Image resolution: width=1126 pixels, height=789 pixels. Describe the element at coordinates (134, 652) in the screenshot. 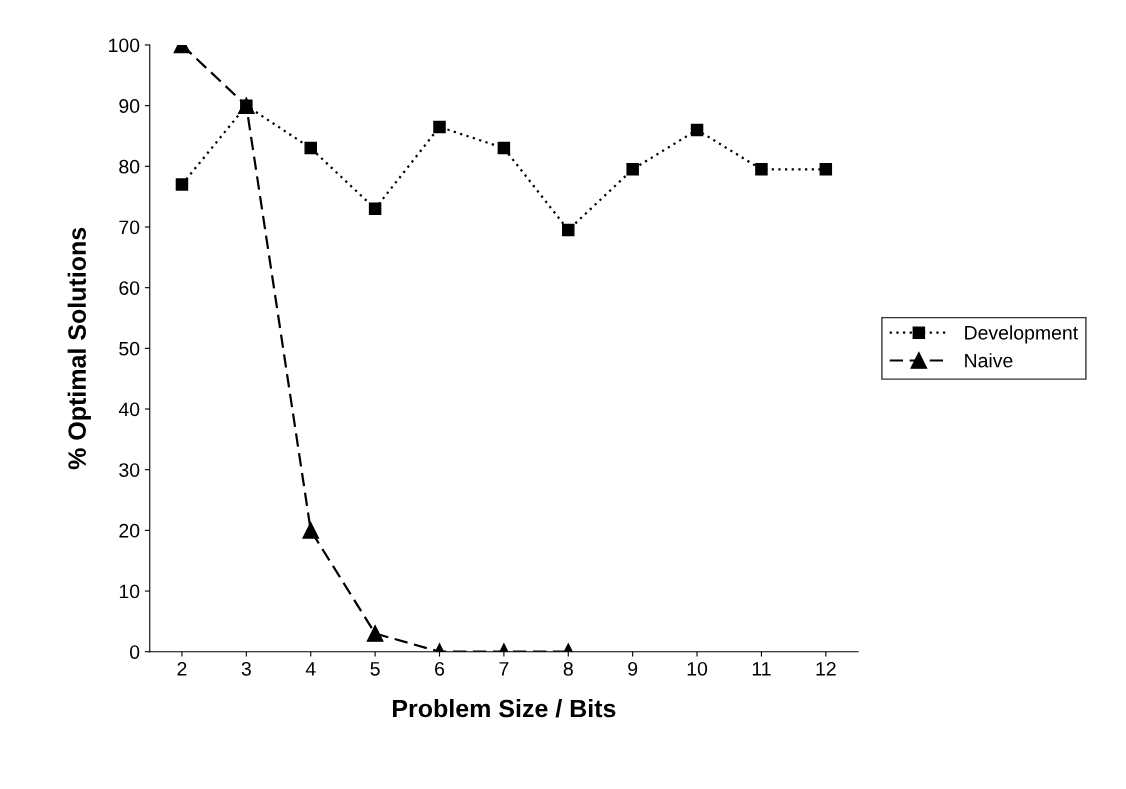

I see `y-tick-label: 0` at that location.